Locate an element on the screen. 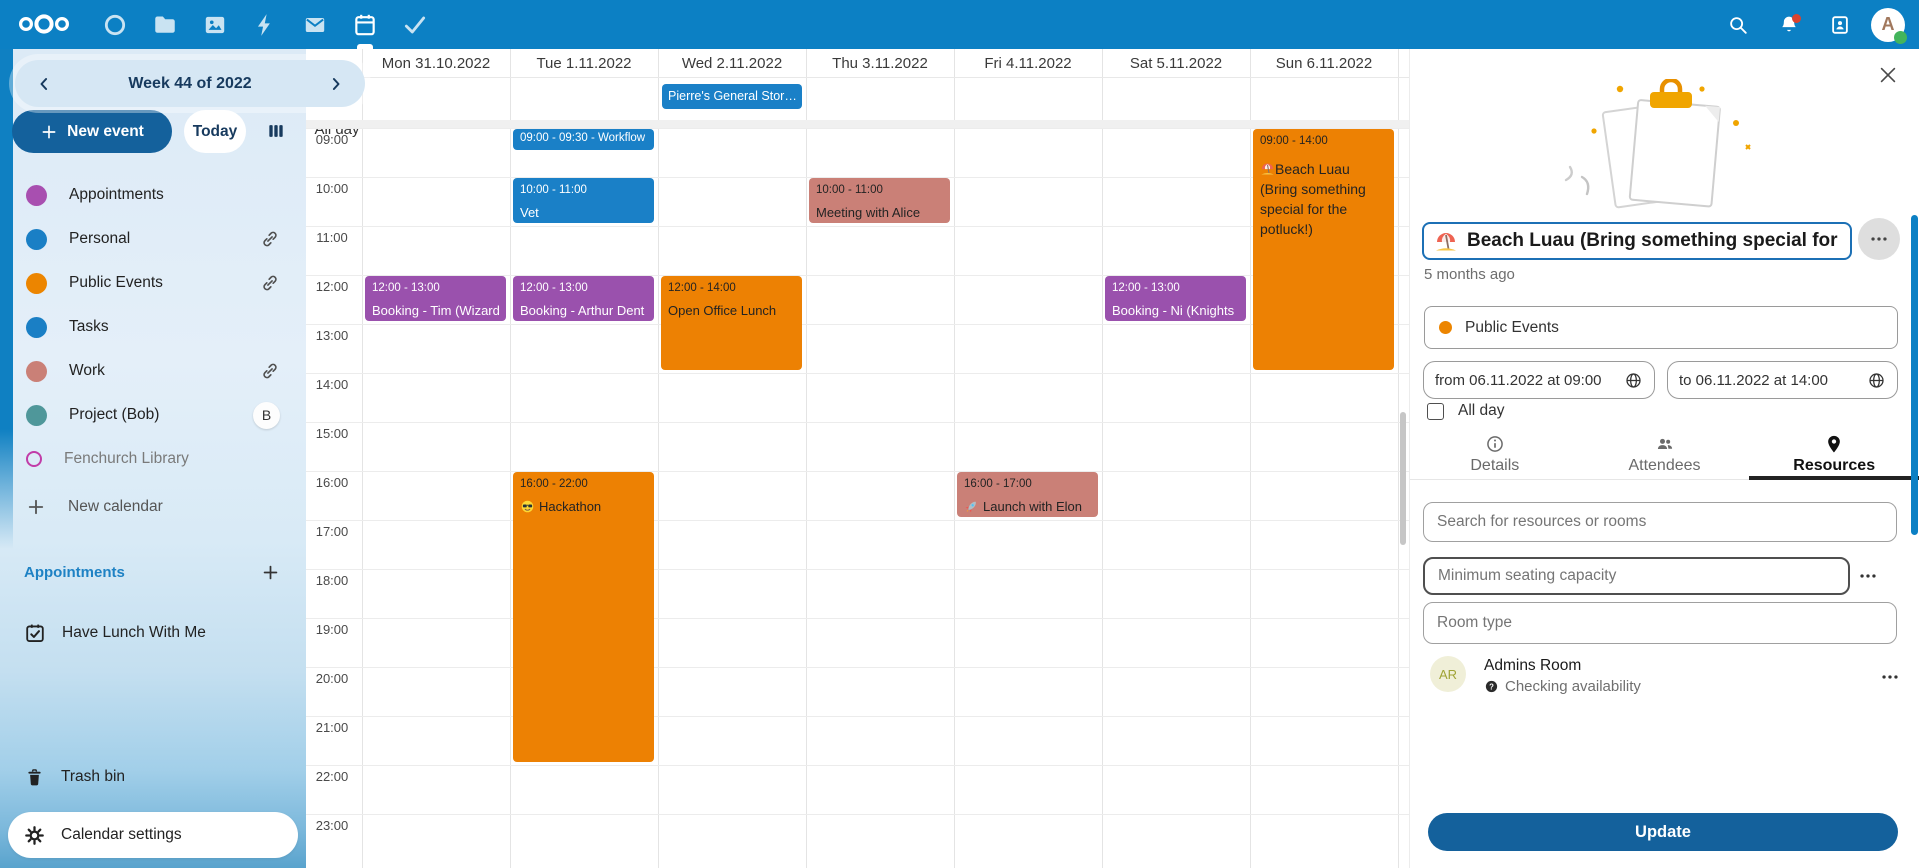 This screenshot has height=868, width=1919. event-open-office-lunch: 12:00 - 14:00 Open Office Lunch is located at coordinates (731, 323).